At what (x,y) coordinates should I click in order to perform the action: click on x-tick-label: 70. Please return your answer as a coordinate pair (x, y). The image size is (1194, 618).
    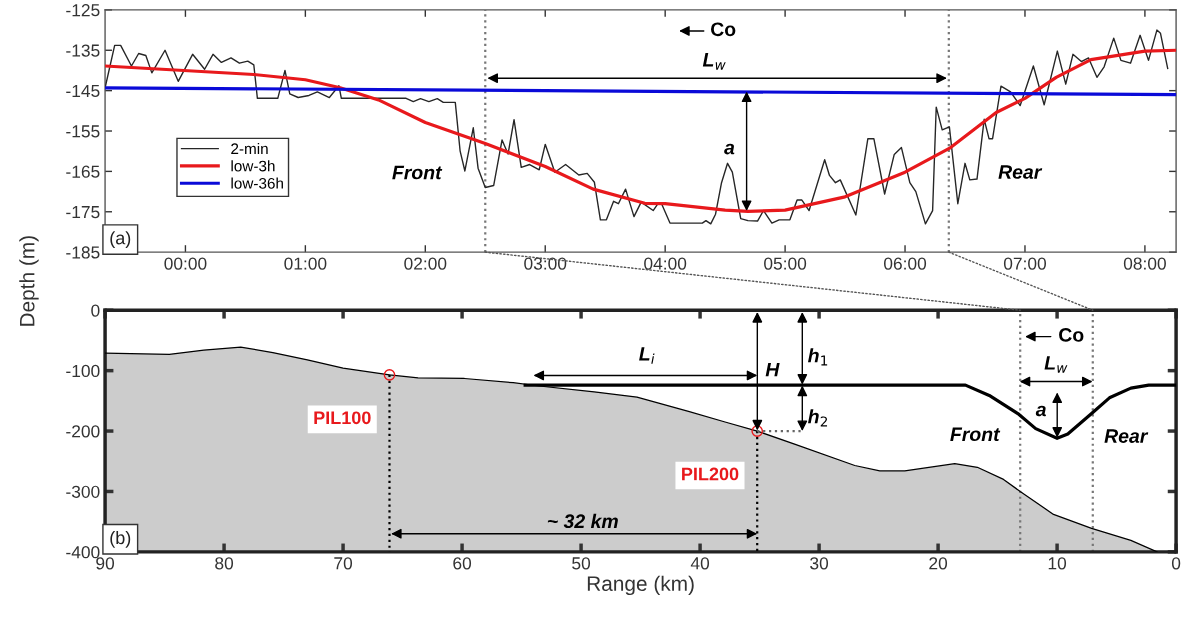
    Looking at the image, I should click on (343, 563).